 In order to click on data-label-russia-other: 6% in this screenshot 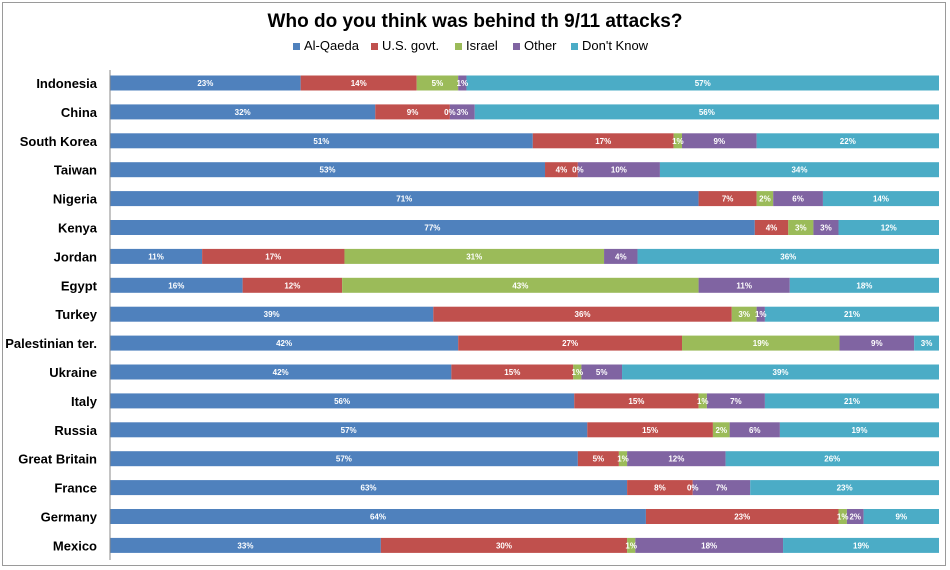, I will do `click(755, 430)`.